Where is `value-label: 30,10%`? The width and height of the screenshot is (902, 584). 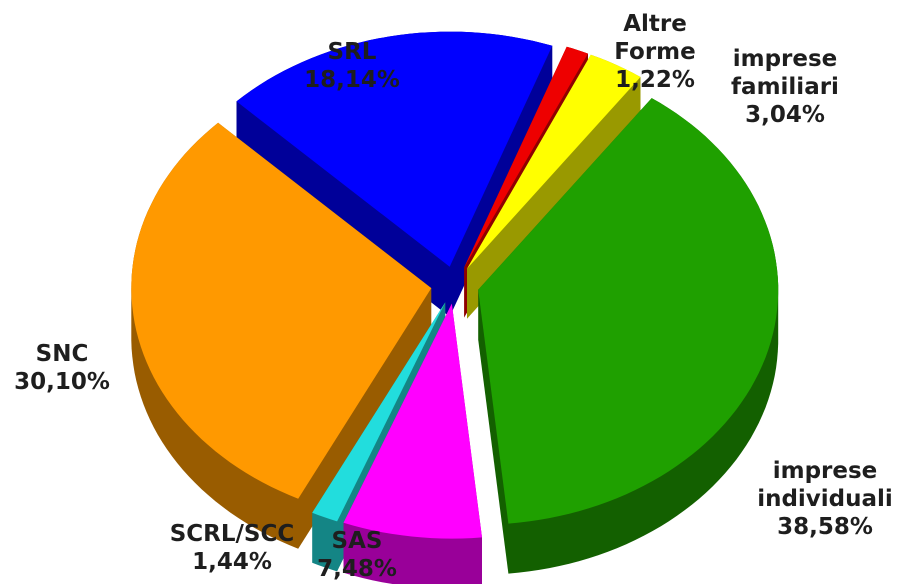
value-label: 30,10% is located at coordinates (62, 382).